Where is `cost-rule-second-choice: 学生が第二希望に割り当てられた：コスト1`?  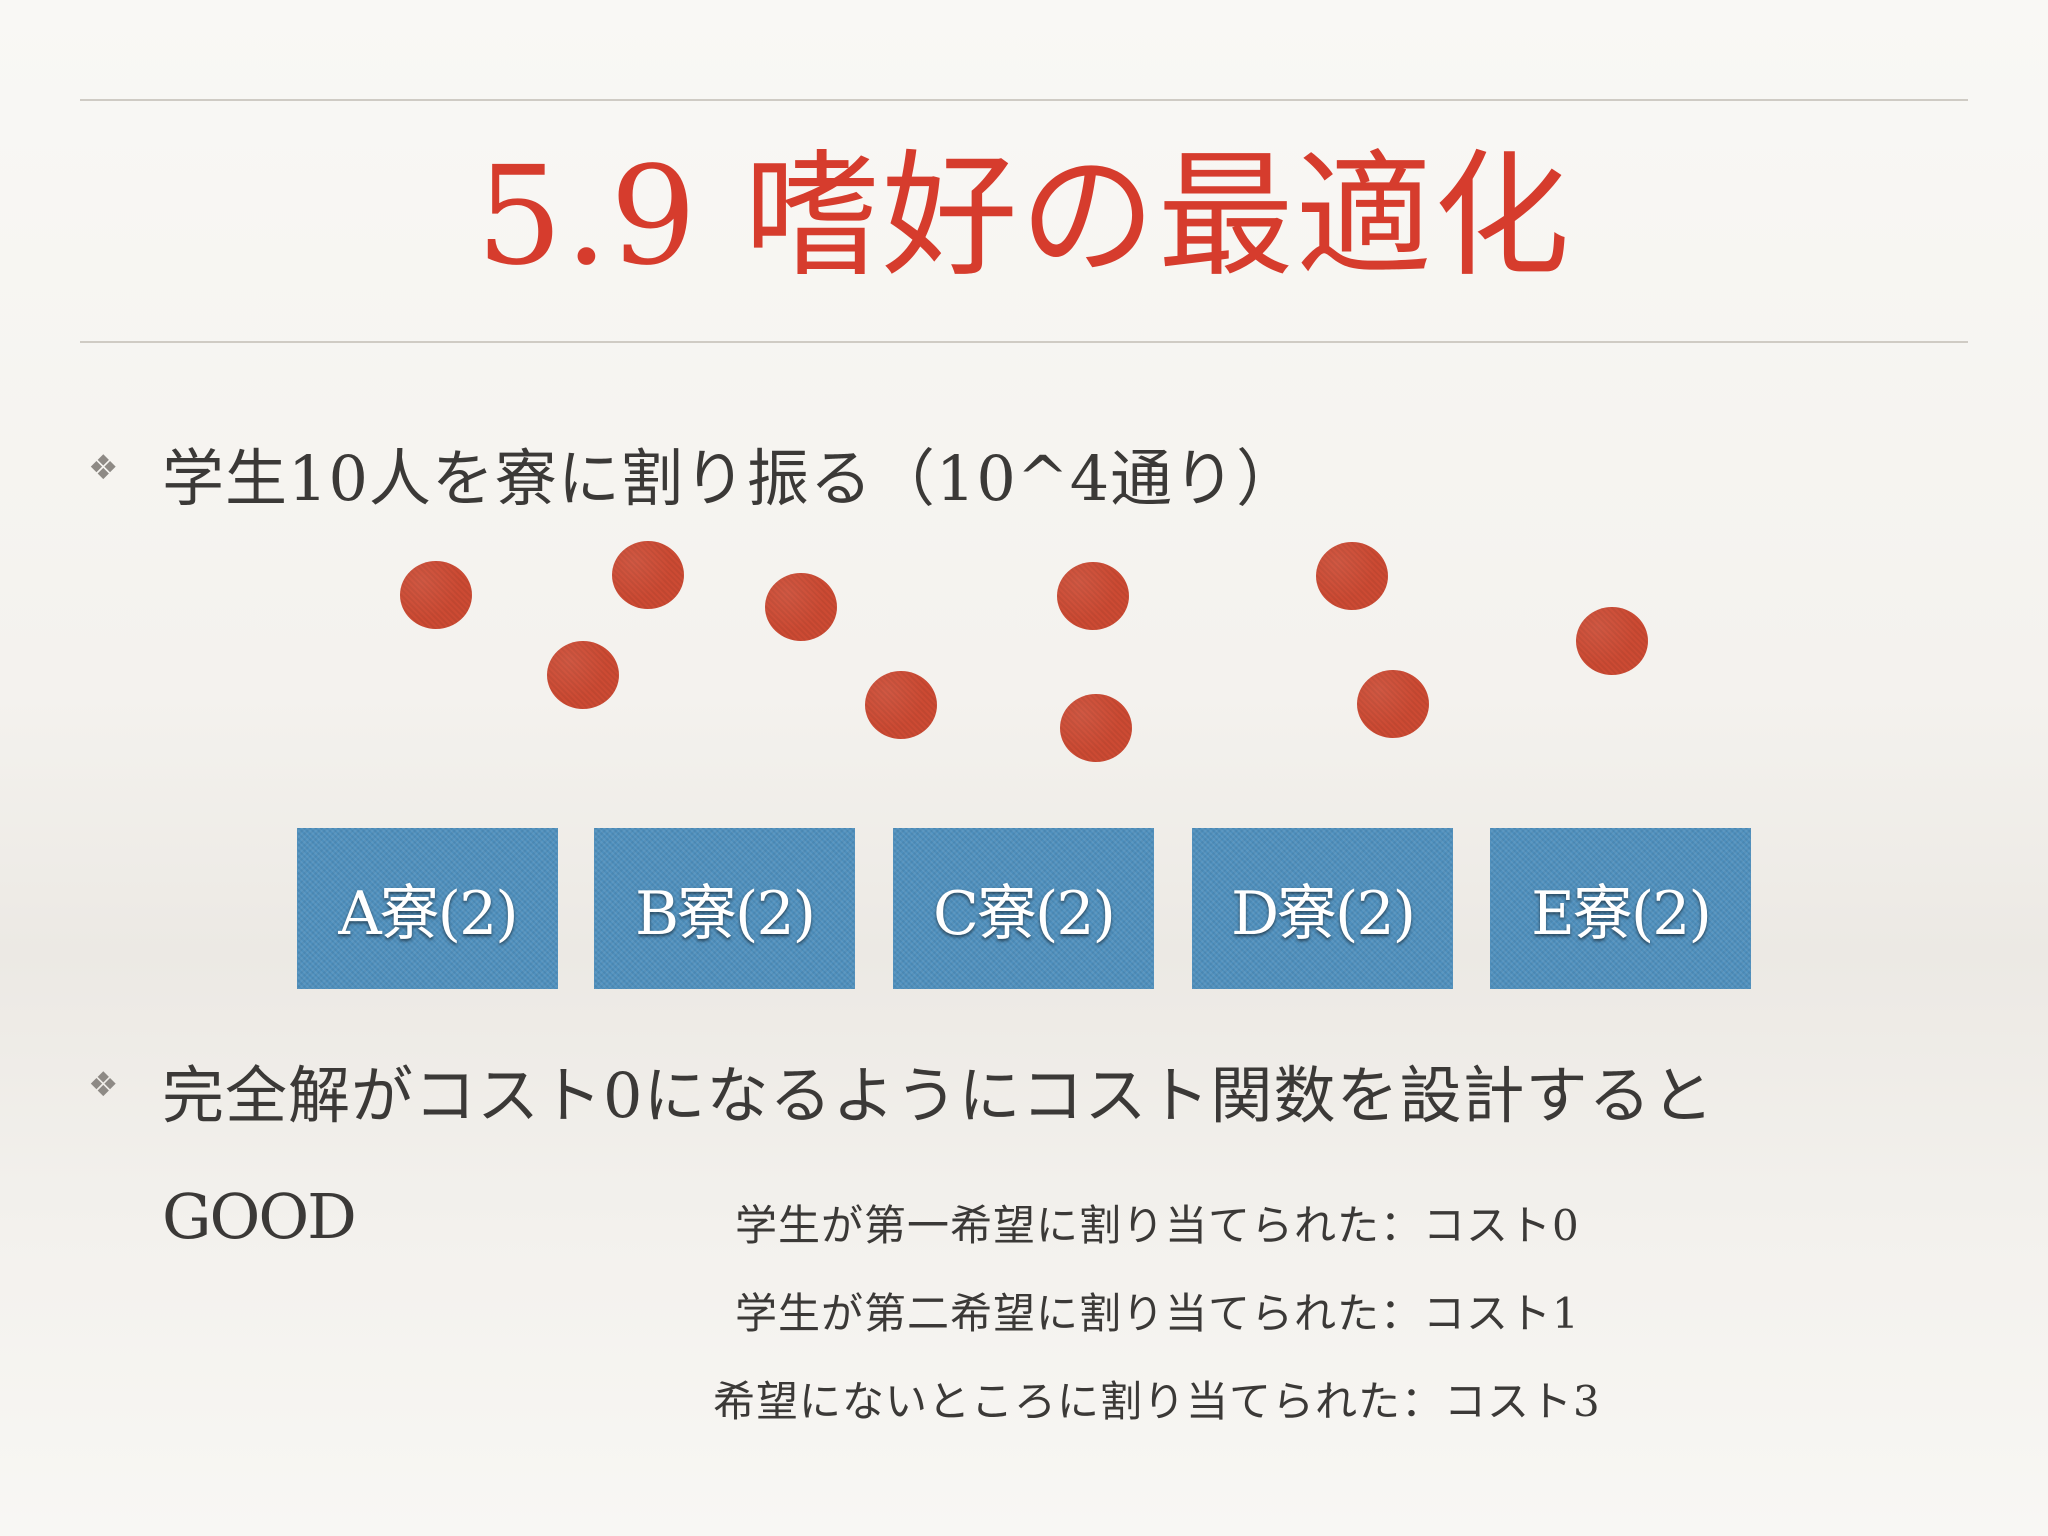 cost-rule-second-choice: 学生が第二希望に割り当てられた：コスト1 is located at coordinates (1157, 1313).